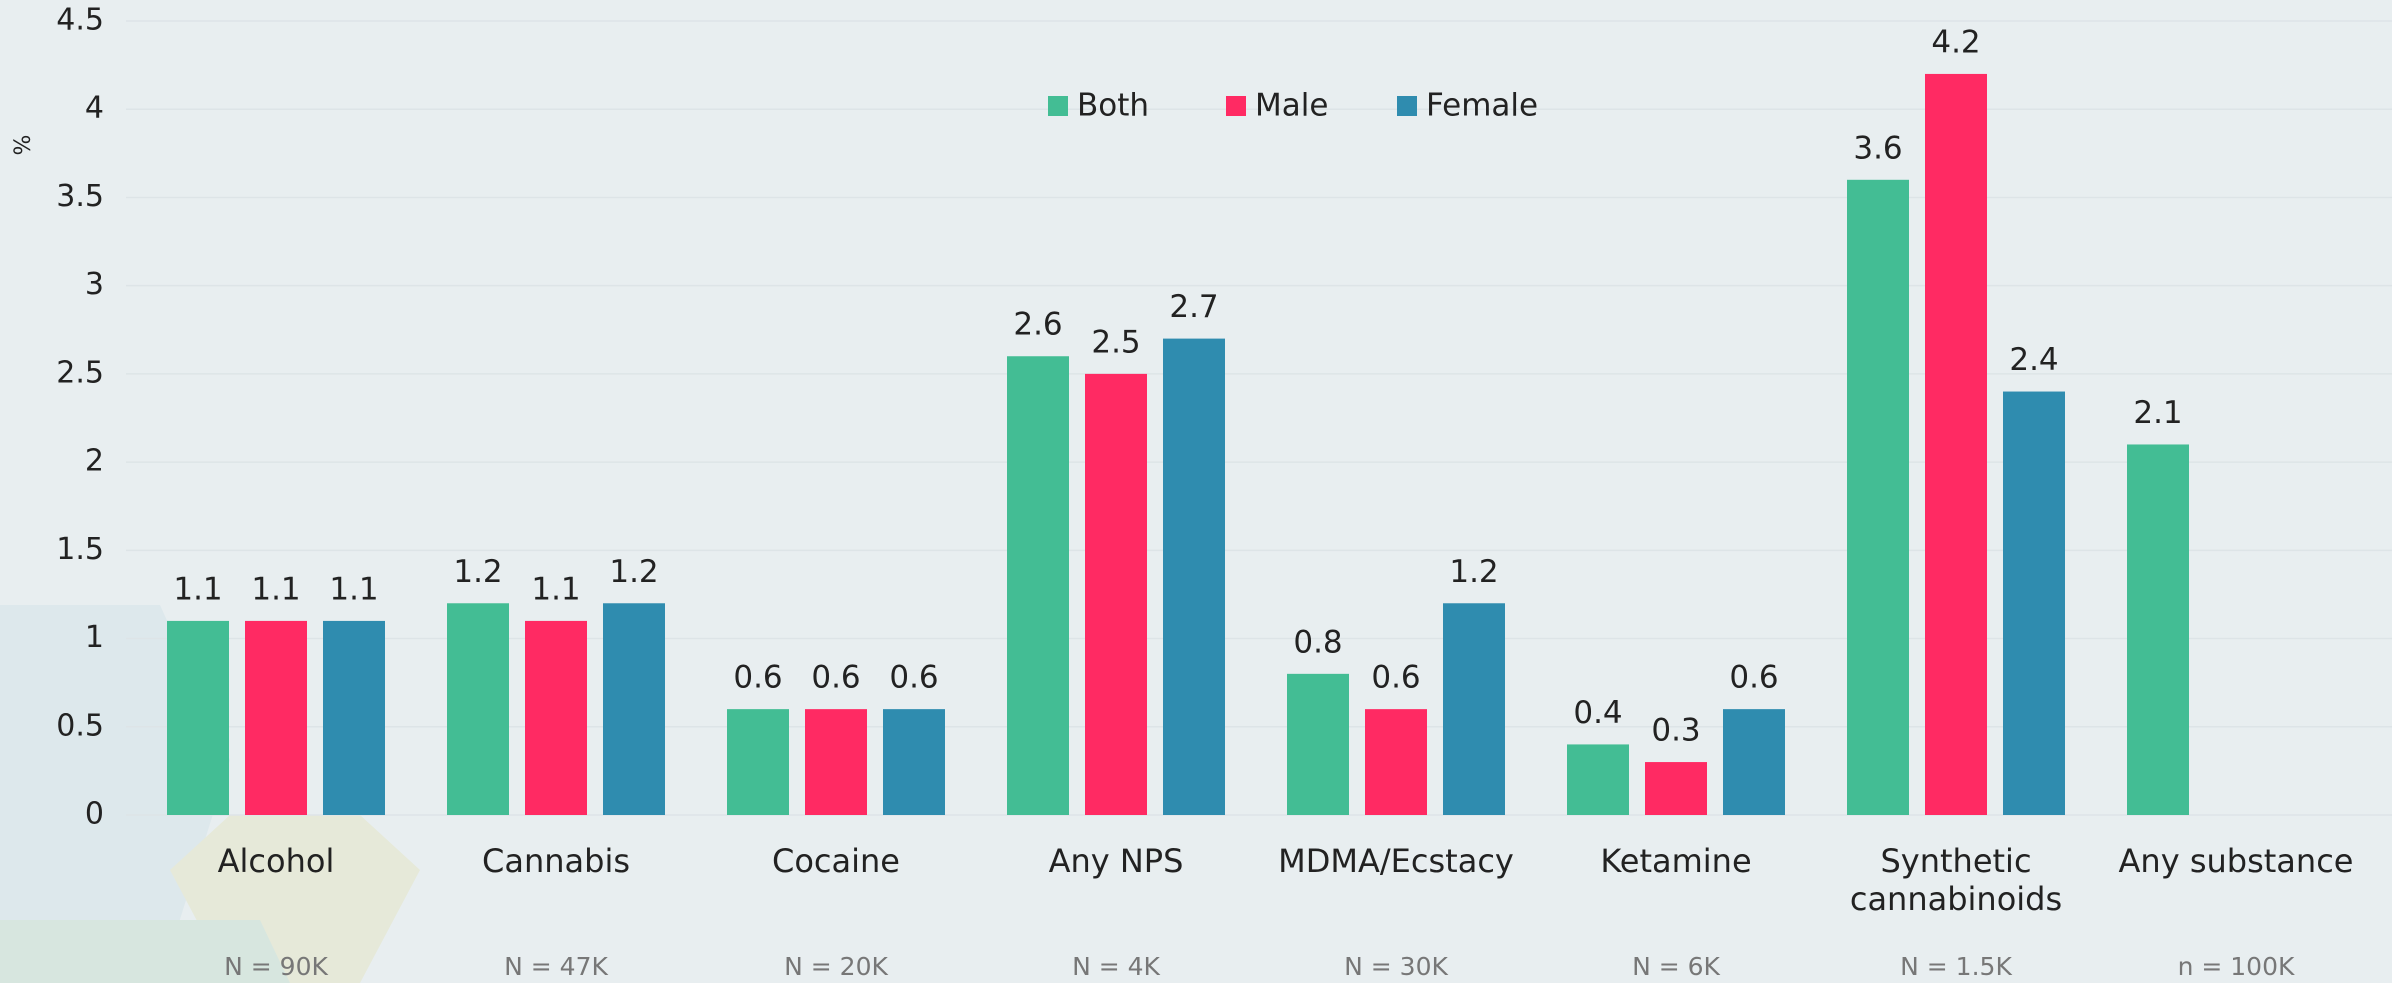 The height and width of the screenshot is (983, 2392). Describe the element at coordinates (94, 814) in the screenshot. I see `y-tick-label: 0` at that location.